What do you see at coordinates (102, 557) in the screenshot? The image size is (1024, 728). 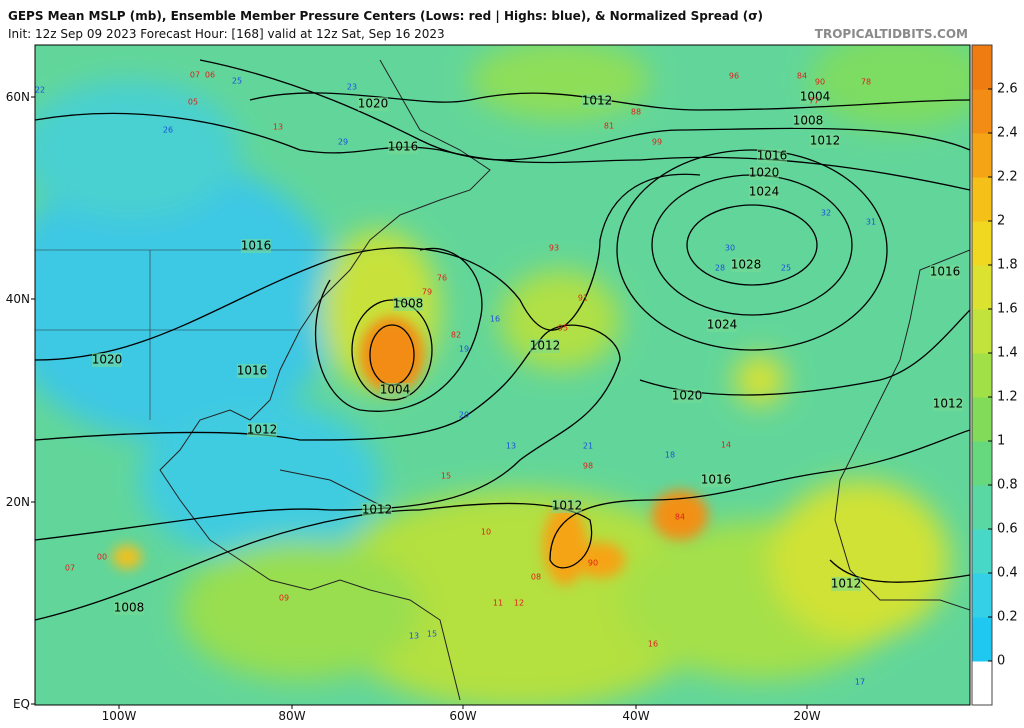 I see `center-label: 00` at bounding box center [102, 557].